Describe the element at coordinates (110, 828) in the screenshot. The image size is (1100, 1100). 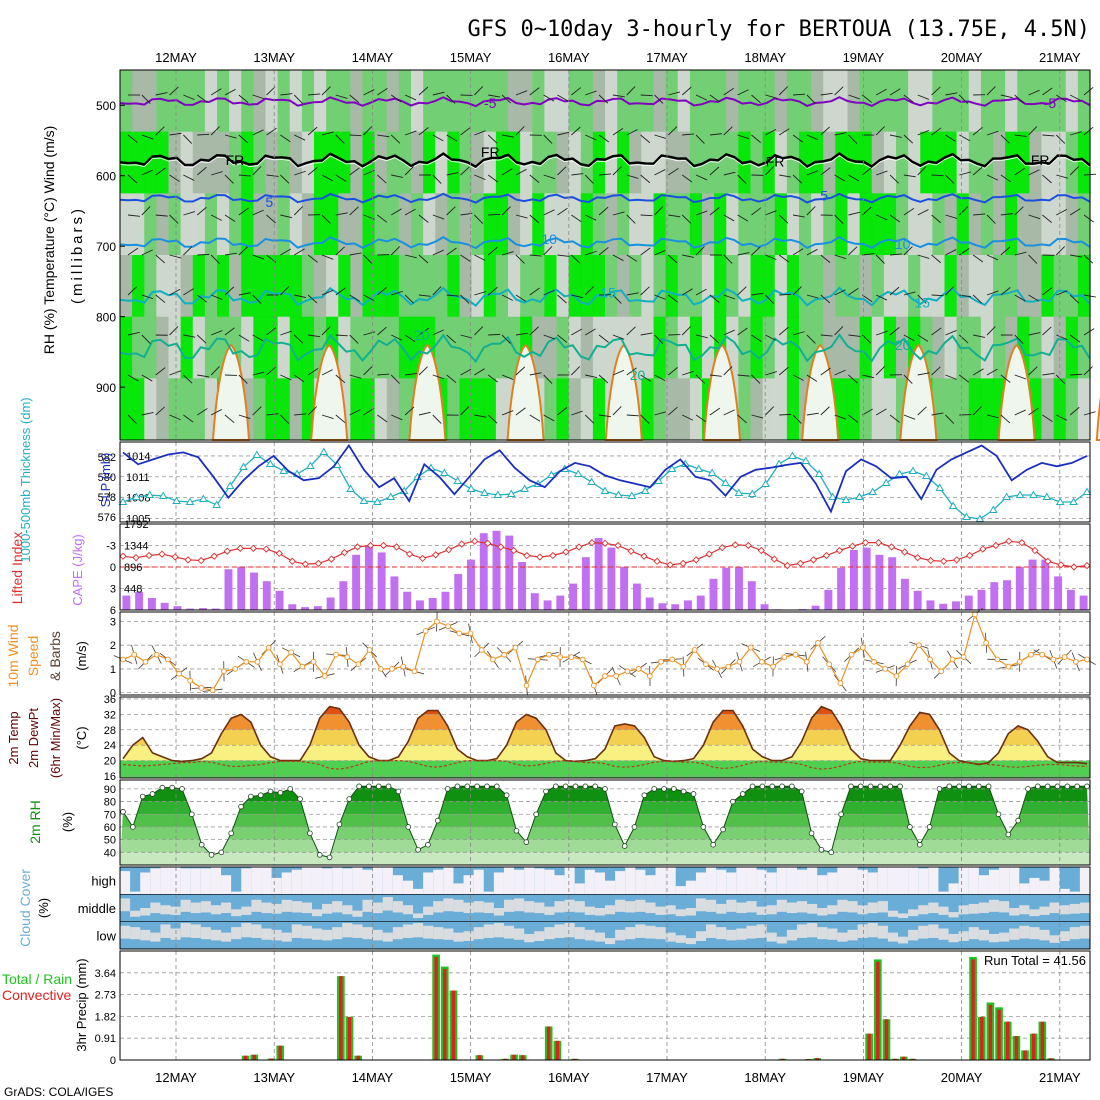
I see `rh-tick-2: 60` at that location.